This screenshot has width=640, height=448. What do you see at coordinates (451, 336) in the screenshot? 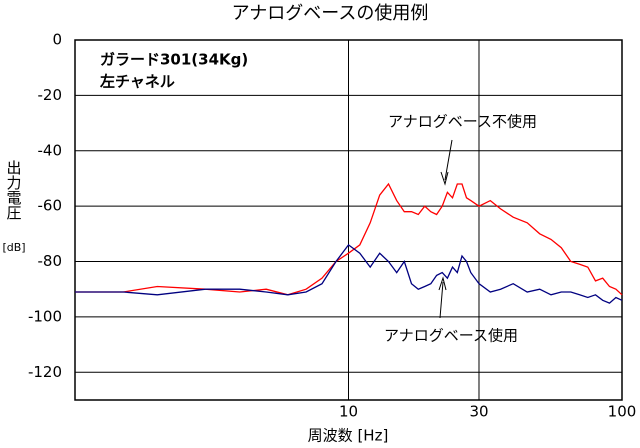
I see `series-label: アナログベース使用` at bounding box center [451, 336].